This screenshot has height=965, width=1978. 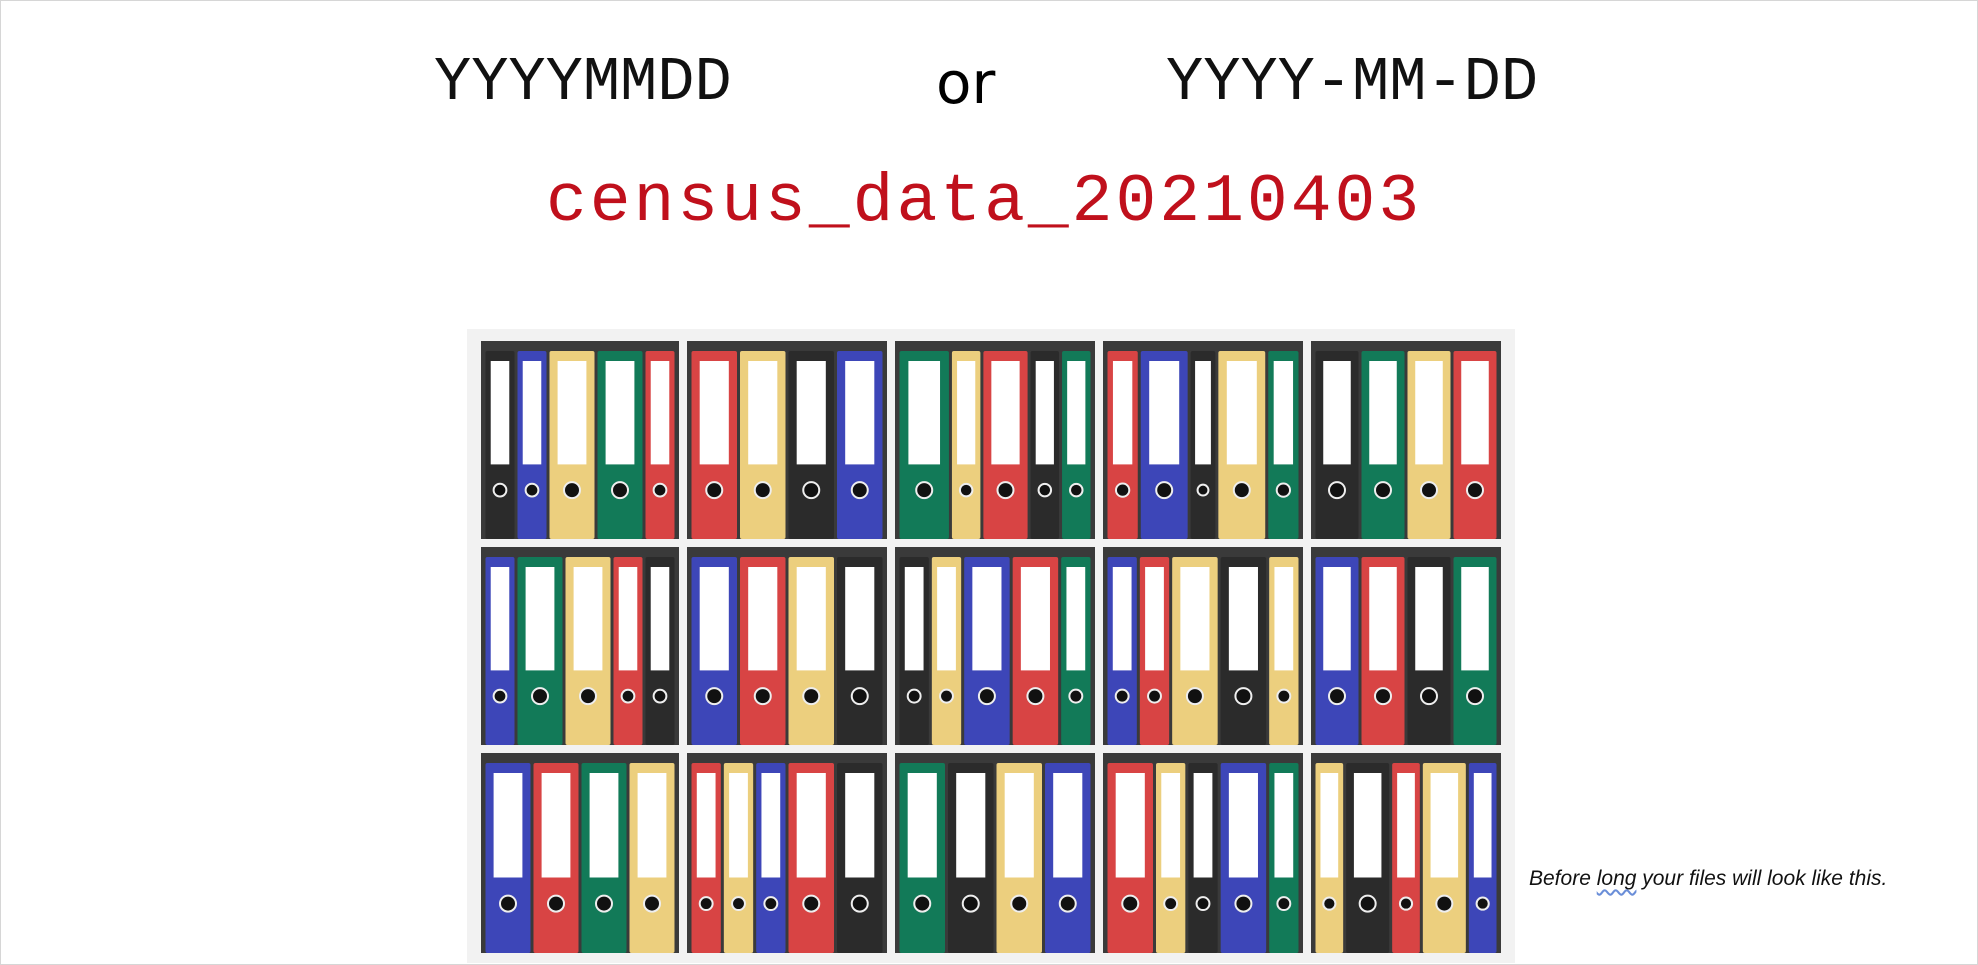 I want to click on format-connector: or, so click(x=966, y=83).